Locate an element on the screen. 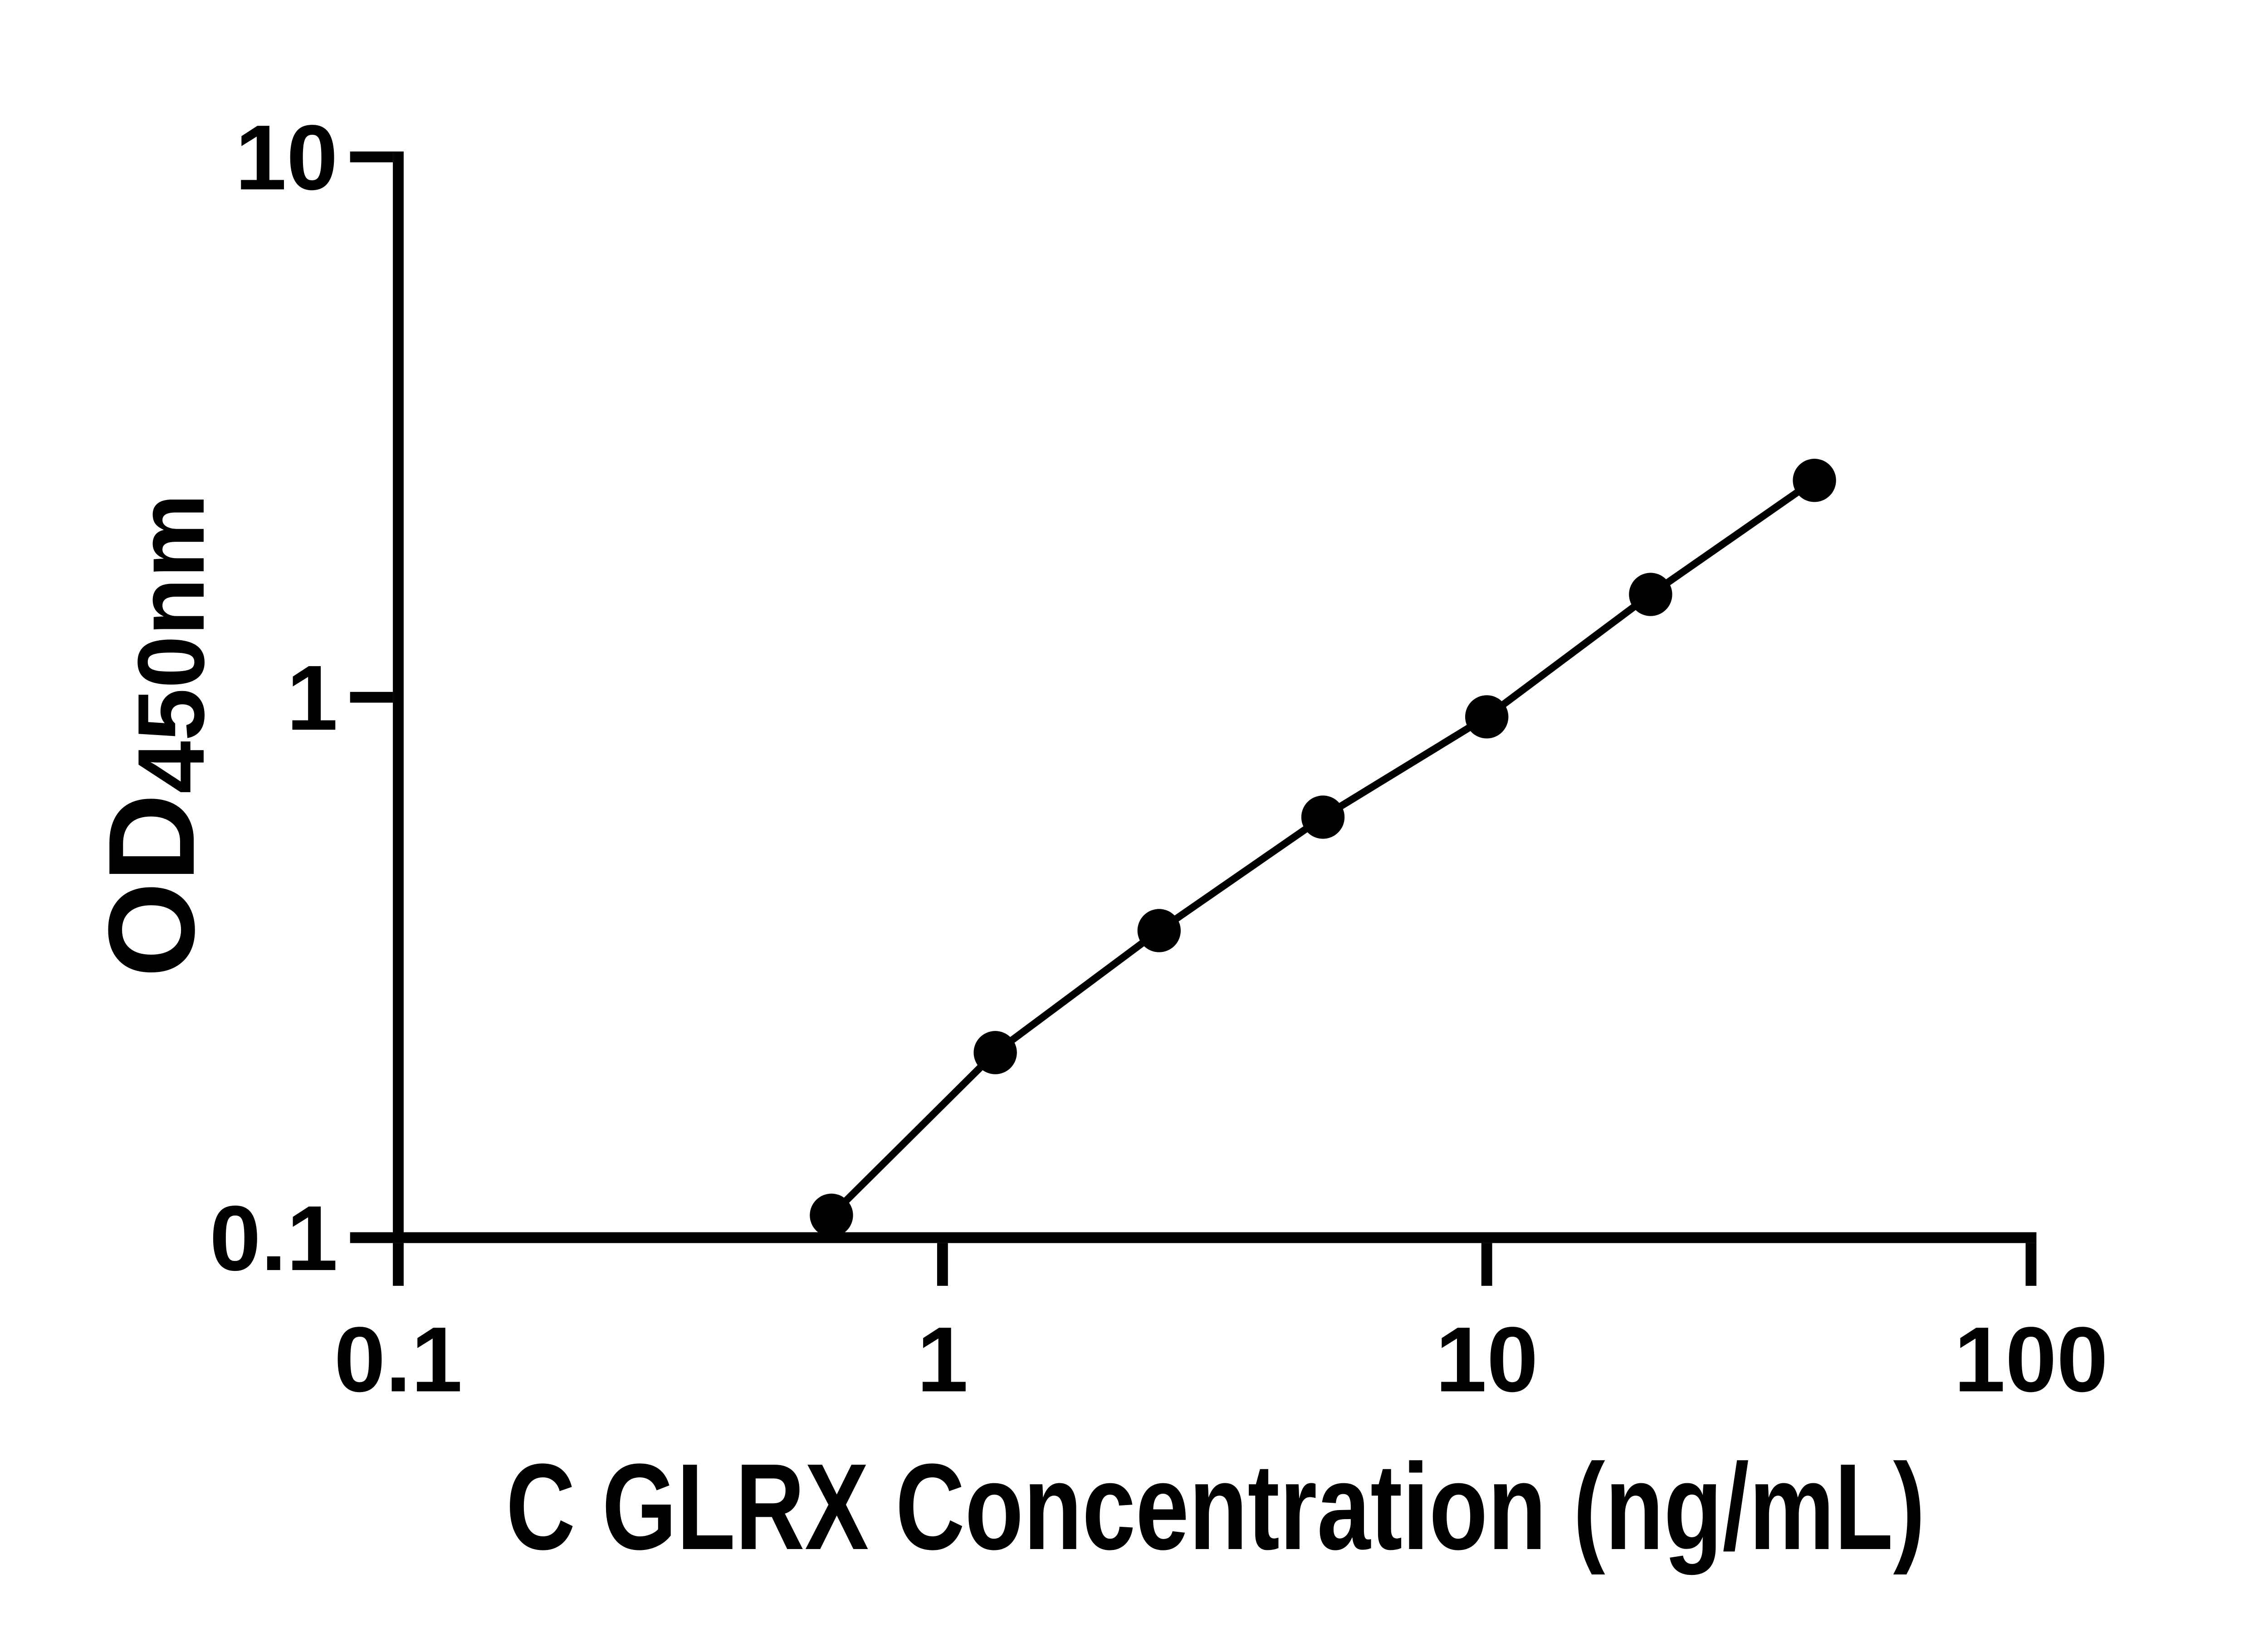 This screenshot has height=1628, width=2268. y-tick-label: 1 is located at coordinates (312, 698).